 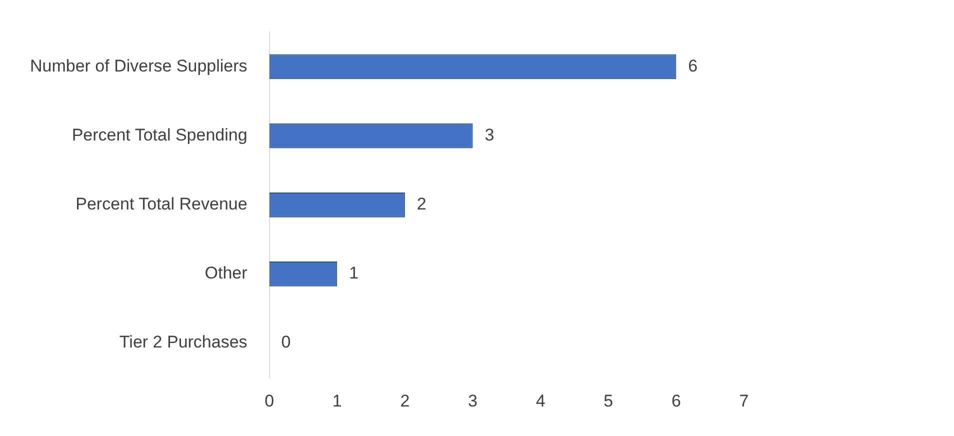 I want to click on data-label: 2, so click(x=421, y=204).